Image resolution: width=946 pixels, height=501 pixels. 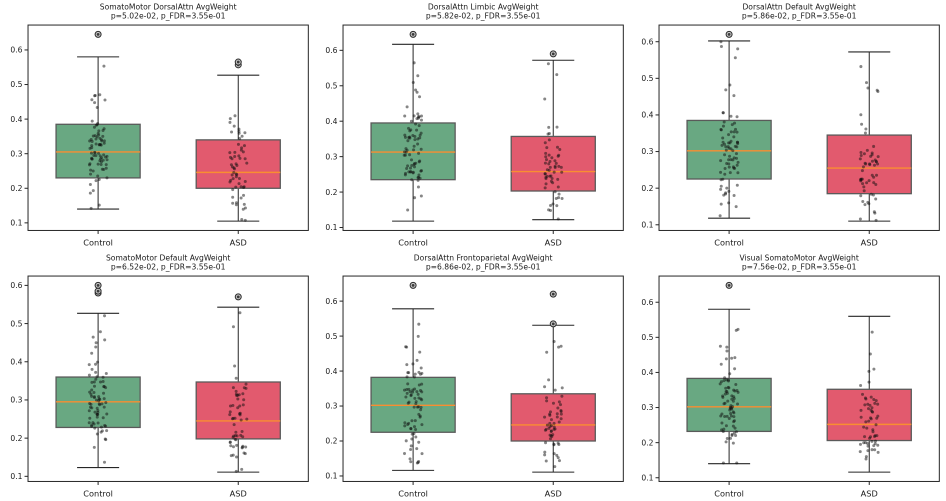 I want to click on subplot-subtitle-pvalues: p=6.52e-02, p_FDR=3.55e-01, so click(x=168, y=266).